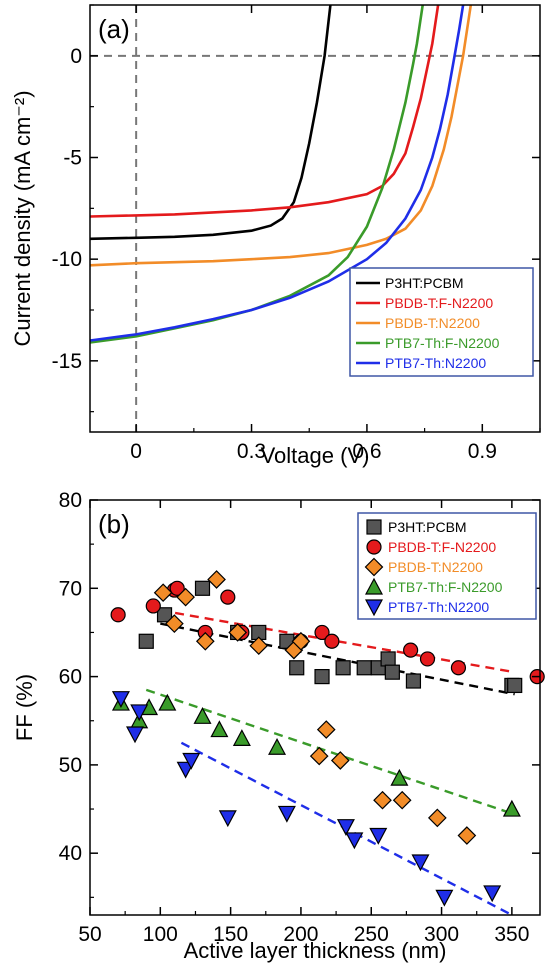 The width and height of the screenshot is (550, 973). Describe the element at coordinates (435, 567) in the screenshot. I see `legend-label-b-2: PBDB-T:N2200` at that location.